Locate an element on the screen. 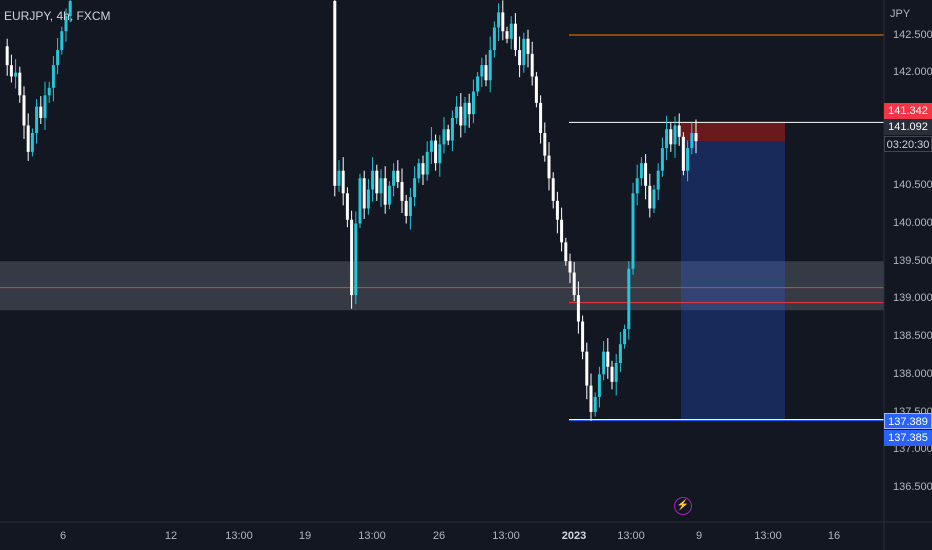 The height and width of the screenshot is (550, 932). price-tick: 137.500 is located at coordinates (912, 411).